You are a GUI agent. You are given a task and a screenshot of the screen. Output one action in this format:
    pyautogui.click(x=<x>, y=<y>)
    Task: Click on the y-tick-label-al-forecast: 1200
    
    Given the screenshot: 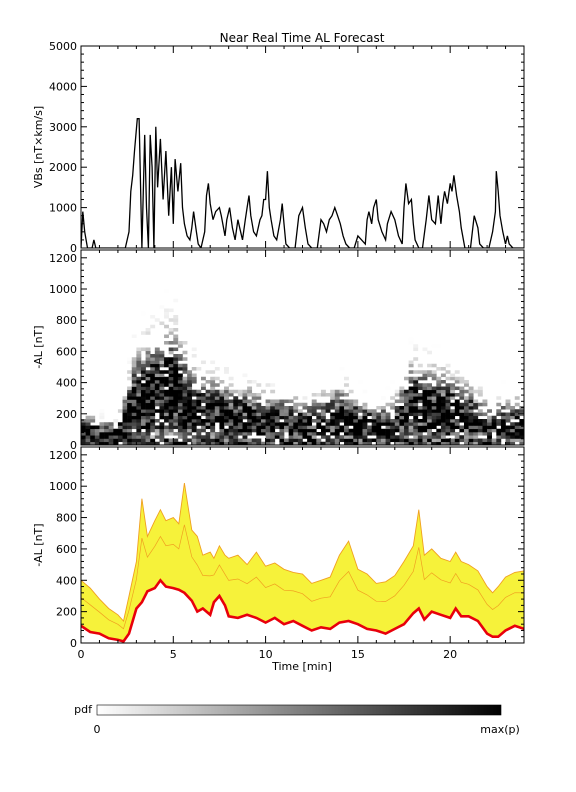 What is the action you would take?
    pyautogui.click(x=63, y=455)
    